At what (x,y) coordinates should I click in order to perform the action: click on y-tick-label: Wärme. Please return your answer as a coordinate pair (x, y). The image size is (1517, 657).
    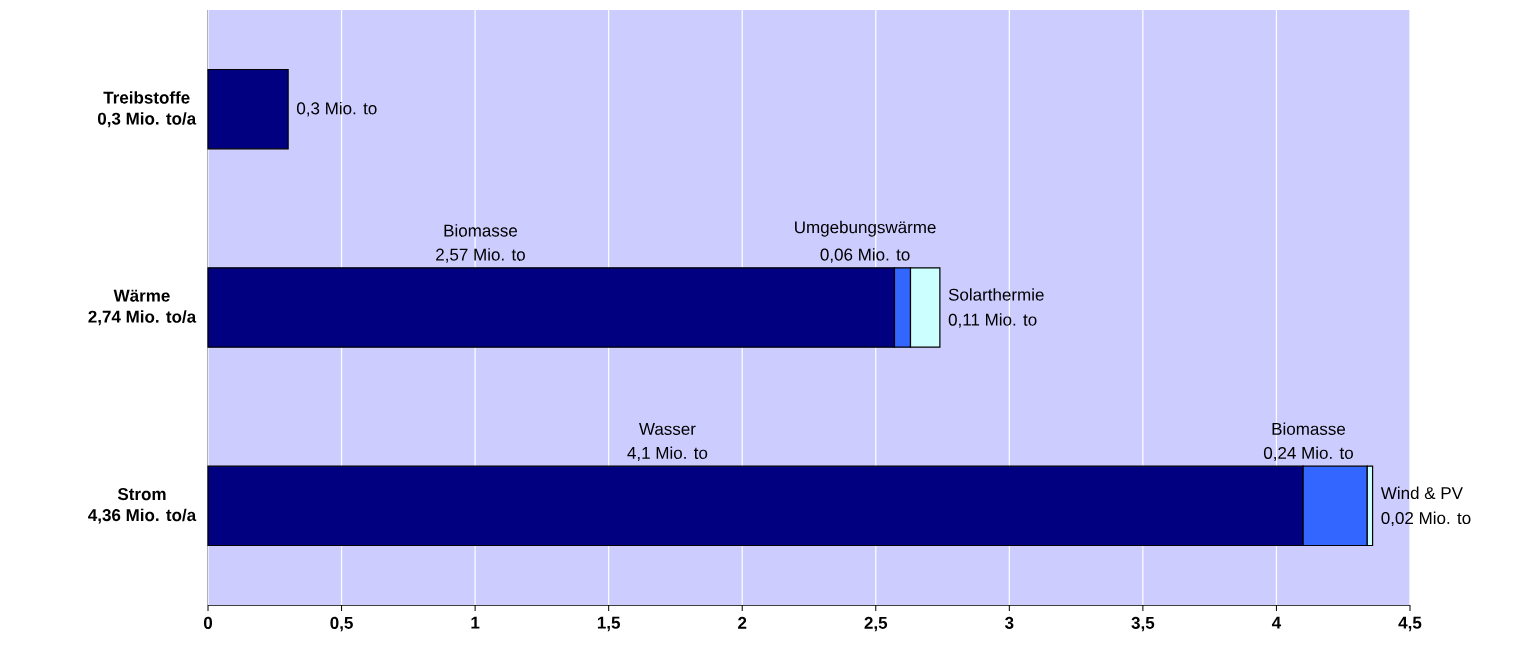
    Looking at the image, I should click on (141, 295).